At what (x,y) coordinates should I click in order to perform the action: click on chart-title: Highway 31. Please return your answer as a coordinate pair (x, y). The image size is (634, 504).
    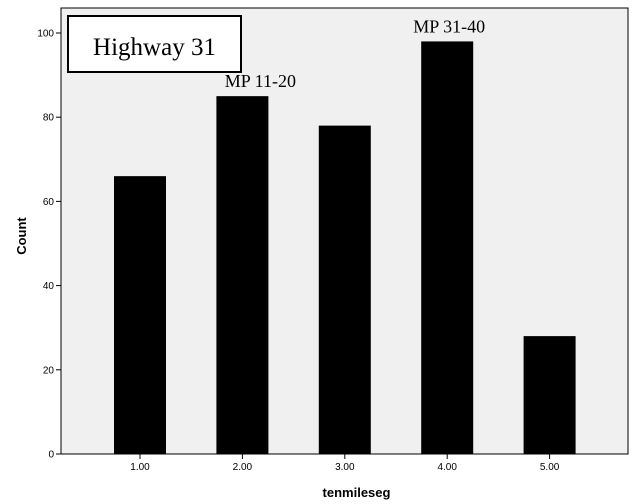
    Looking at the image, I should click on (154, 47).